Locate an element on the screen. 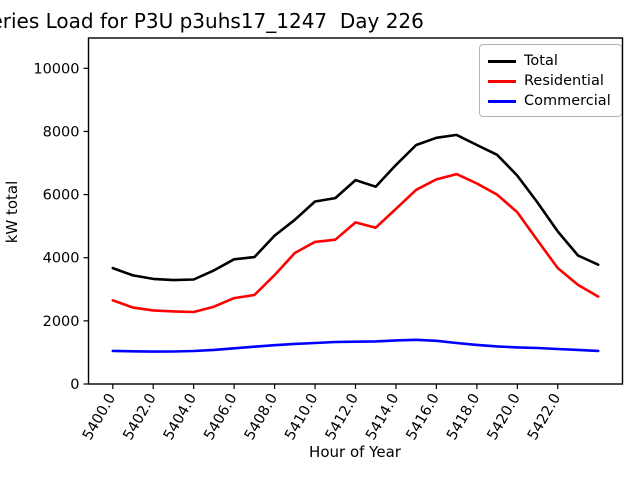 The width and height of the screenshot is (640, 480). legend-item-residential: Residential is located at coordinates (550, 81).